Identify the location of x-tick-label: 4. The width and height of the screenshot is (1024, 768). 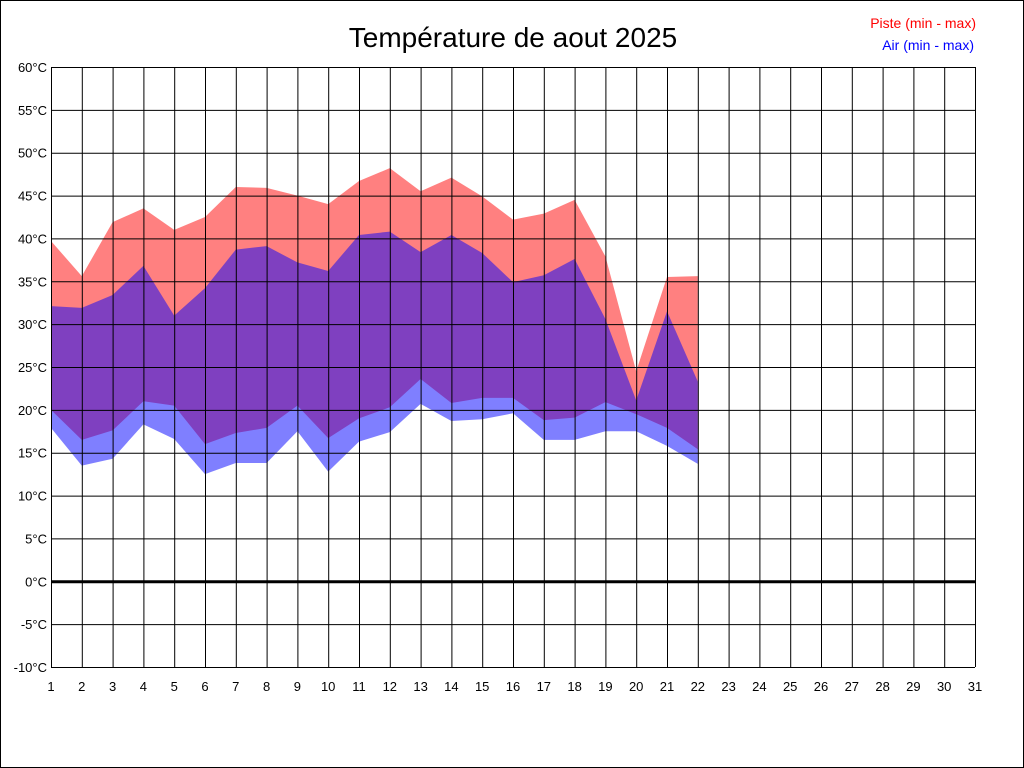
(143, 686).